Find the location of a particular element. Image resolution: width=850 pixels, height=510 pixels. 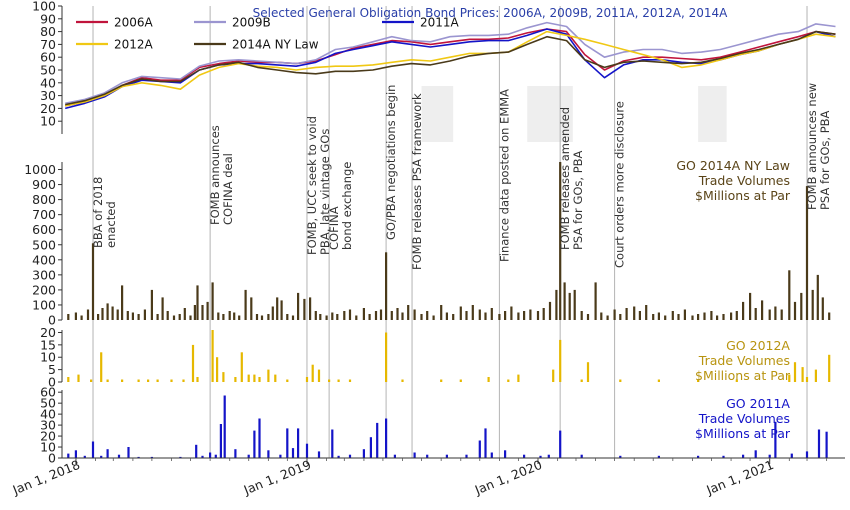

y-tick-label: 80 is located at coordinates (48, 31).